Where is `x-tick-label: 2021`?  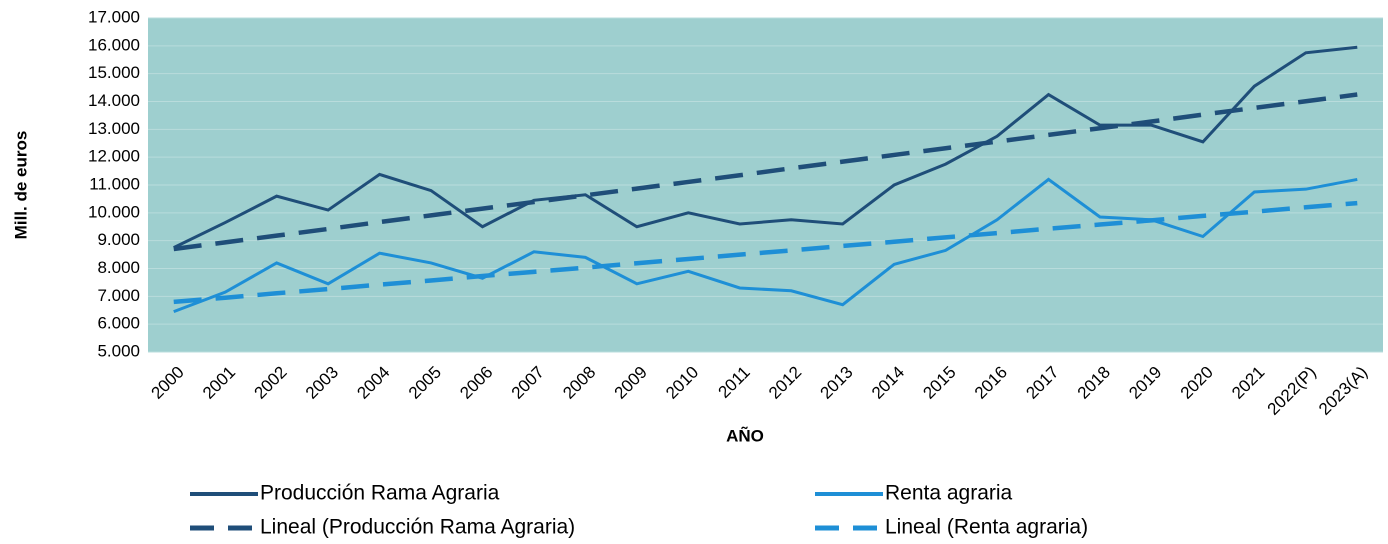
x-tick-label: 2021 is located at coordinates (1248, 383).